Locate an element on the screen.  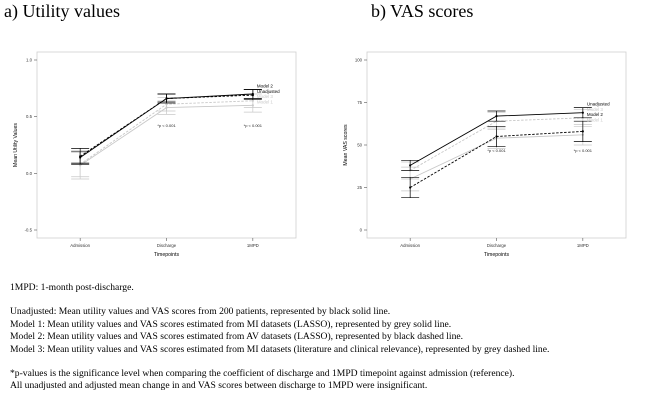
note-abbreviation: 1MPD: 1-month post-discharge. is located at coordinates (72, 287).